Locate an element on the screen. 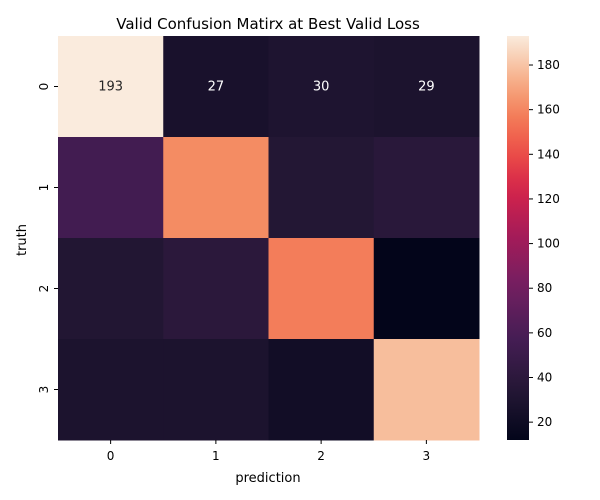 This screenshot has width=600, height=500. colorbar-tick-label: 120 is located at coordinates (548, 199).